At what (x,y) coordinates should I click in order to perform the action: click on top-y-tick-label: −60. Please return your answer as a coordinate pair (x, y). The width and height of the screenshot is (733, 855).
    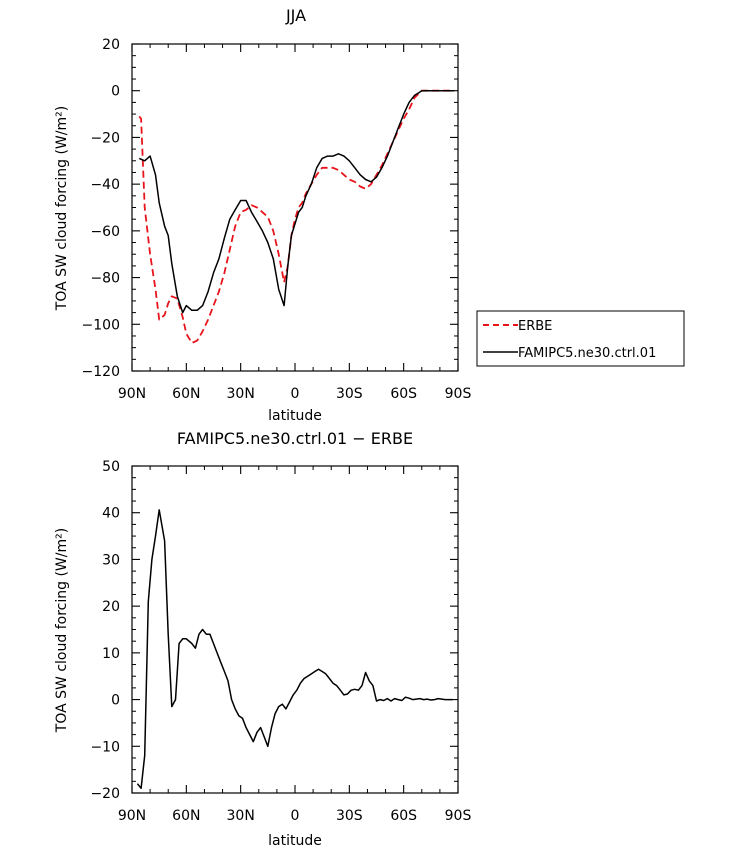
    Looking at the image, I should click on (105, 232).